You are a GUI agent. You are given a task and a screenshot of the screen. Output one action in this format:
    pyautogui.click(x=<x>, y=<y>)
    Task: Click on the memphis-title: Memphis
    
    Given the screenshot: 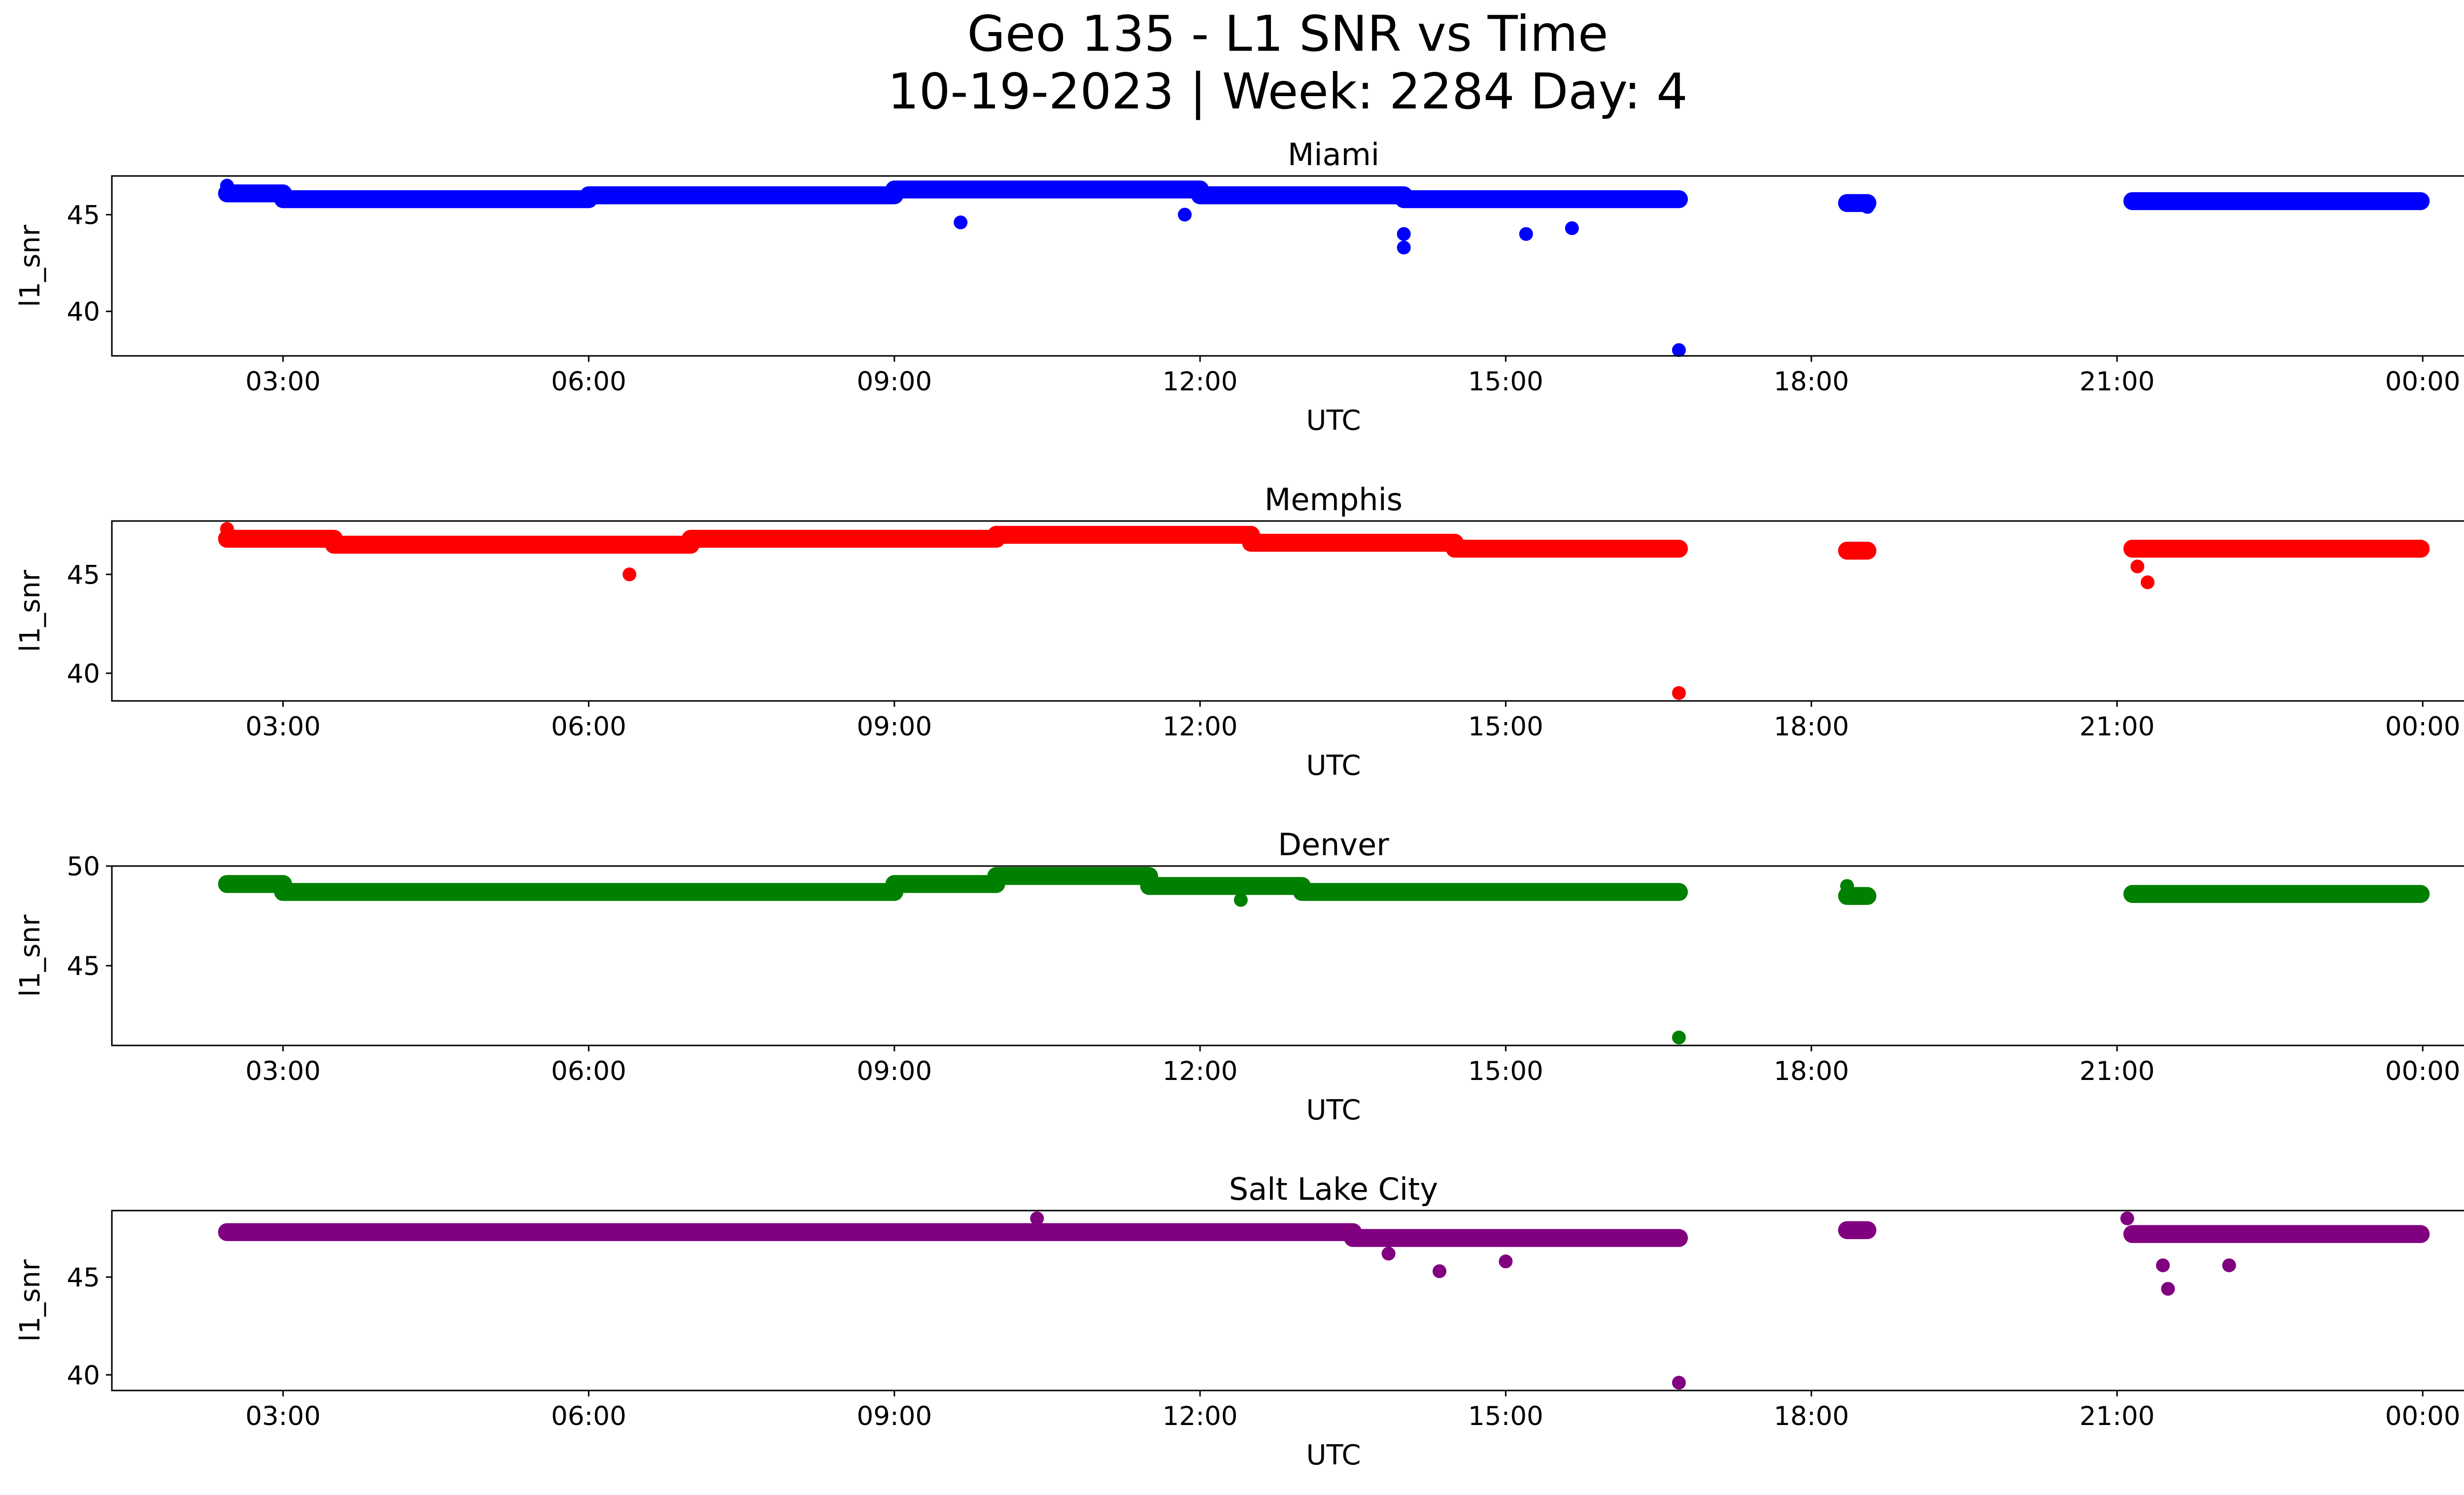 What is the action you would take?
    pyautogui.click(x=1334, y=500)
    